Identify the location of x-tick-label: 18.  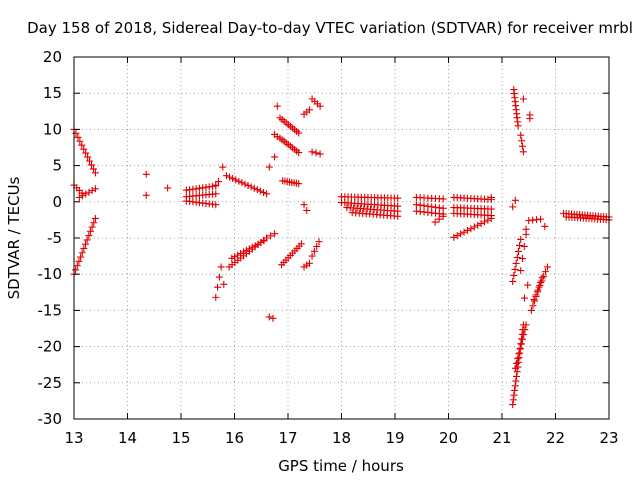
(341, 438).